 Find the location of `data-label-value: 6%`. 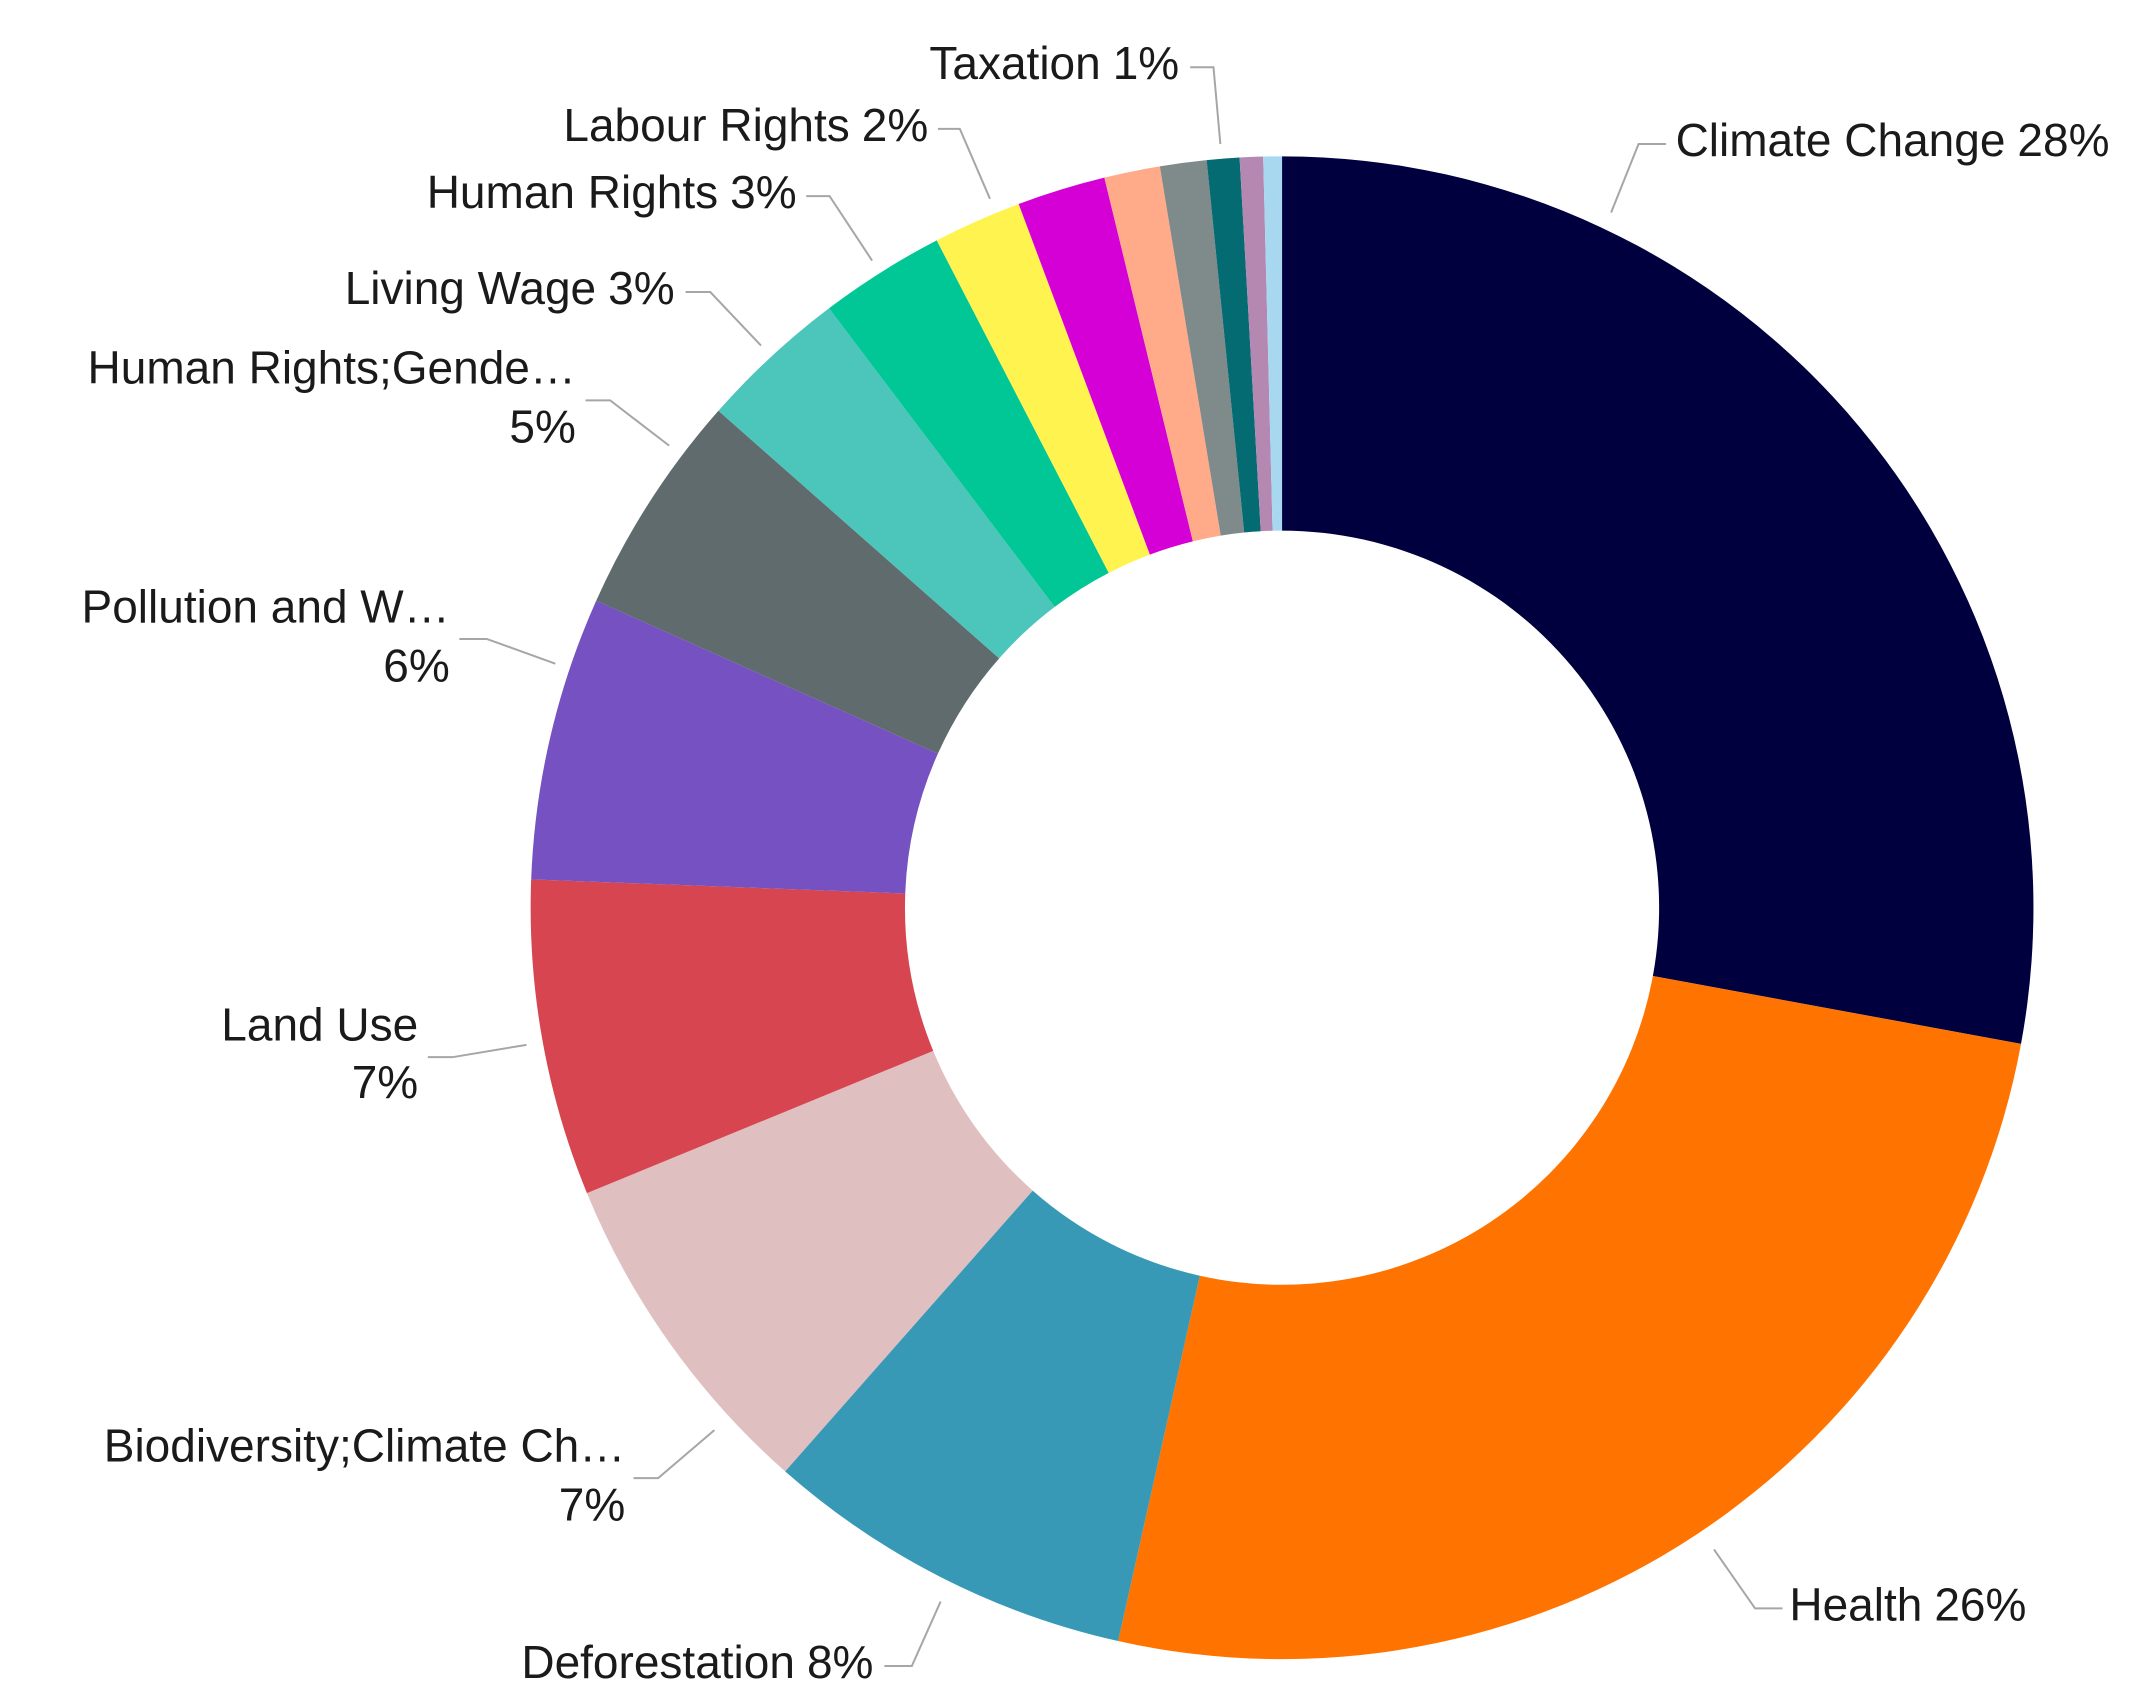

data-label-value: 6% is located at coordinates (416, 665).